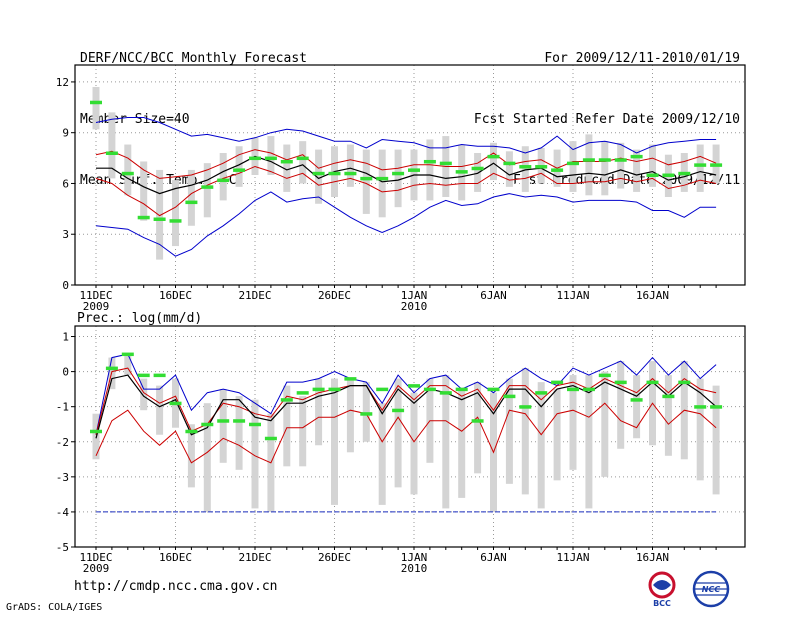 This screenshot has height=618, width=800. What do you see at coordinates (711, 589) in the screenshot?
I see `ncc-logo-text: NCC` at bounding box center [711, 589].